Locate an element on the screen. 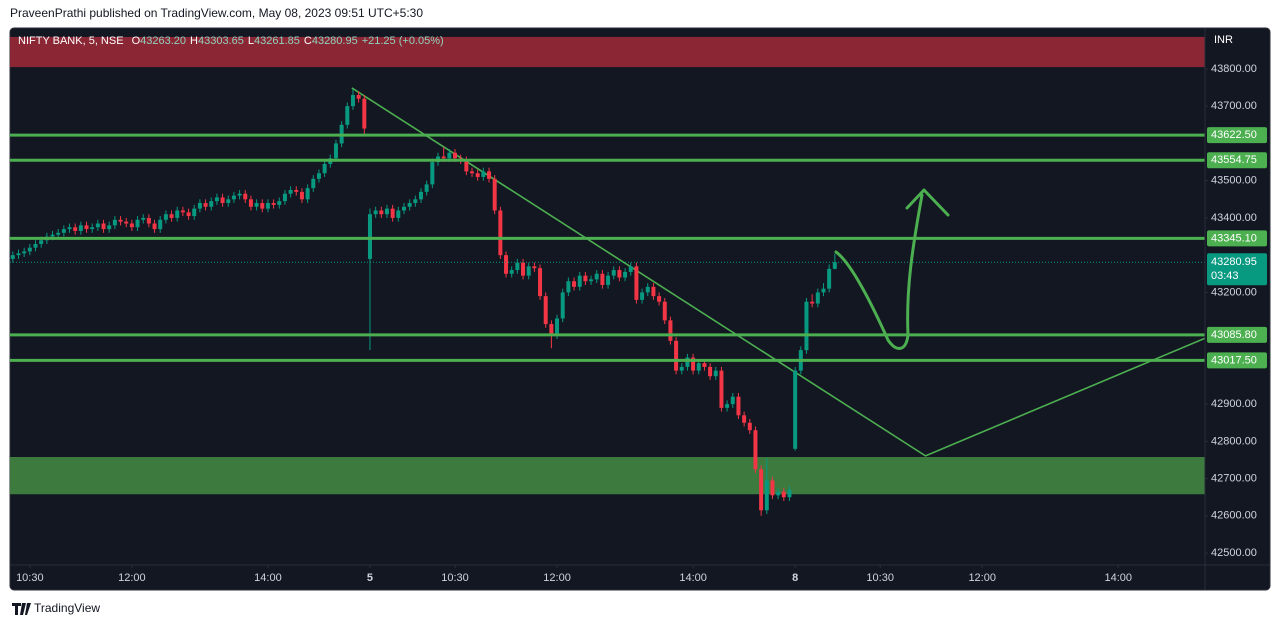 Image resolution: width=1280 pixels, height=627 pixels. hand-drawn-arrow is located at coordinates (892, 269).